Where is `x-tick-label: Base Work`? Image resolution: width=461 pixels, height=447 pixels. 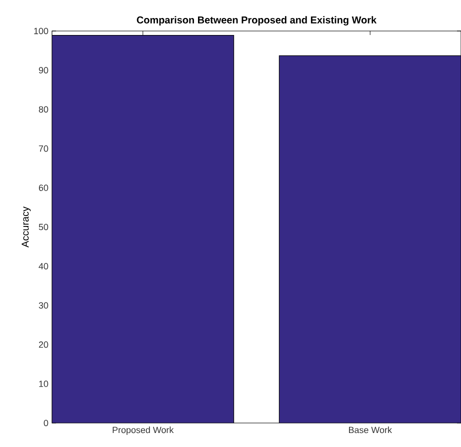
x-tick-label: Base Work is located at coordinates (370, 430).